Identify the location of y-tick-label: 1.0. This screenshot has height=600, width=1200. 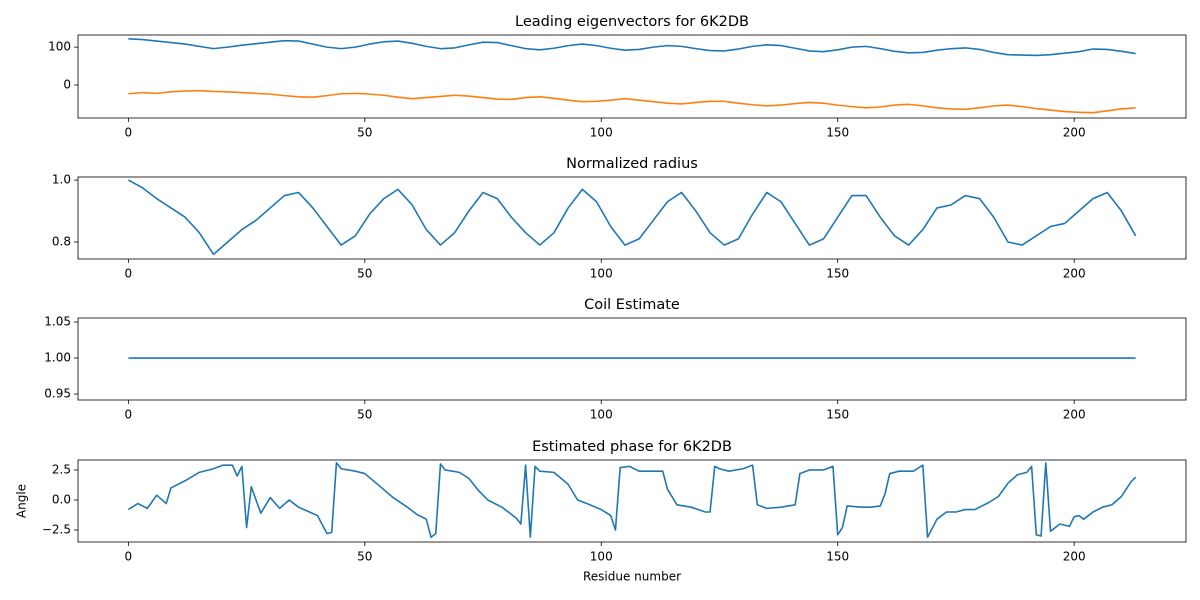
(61, 180).